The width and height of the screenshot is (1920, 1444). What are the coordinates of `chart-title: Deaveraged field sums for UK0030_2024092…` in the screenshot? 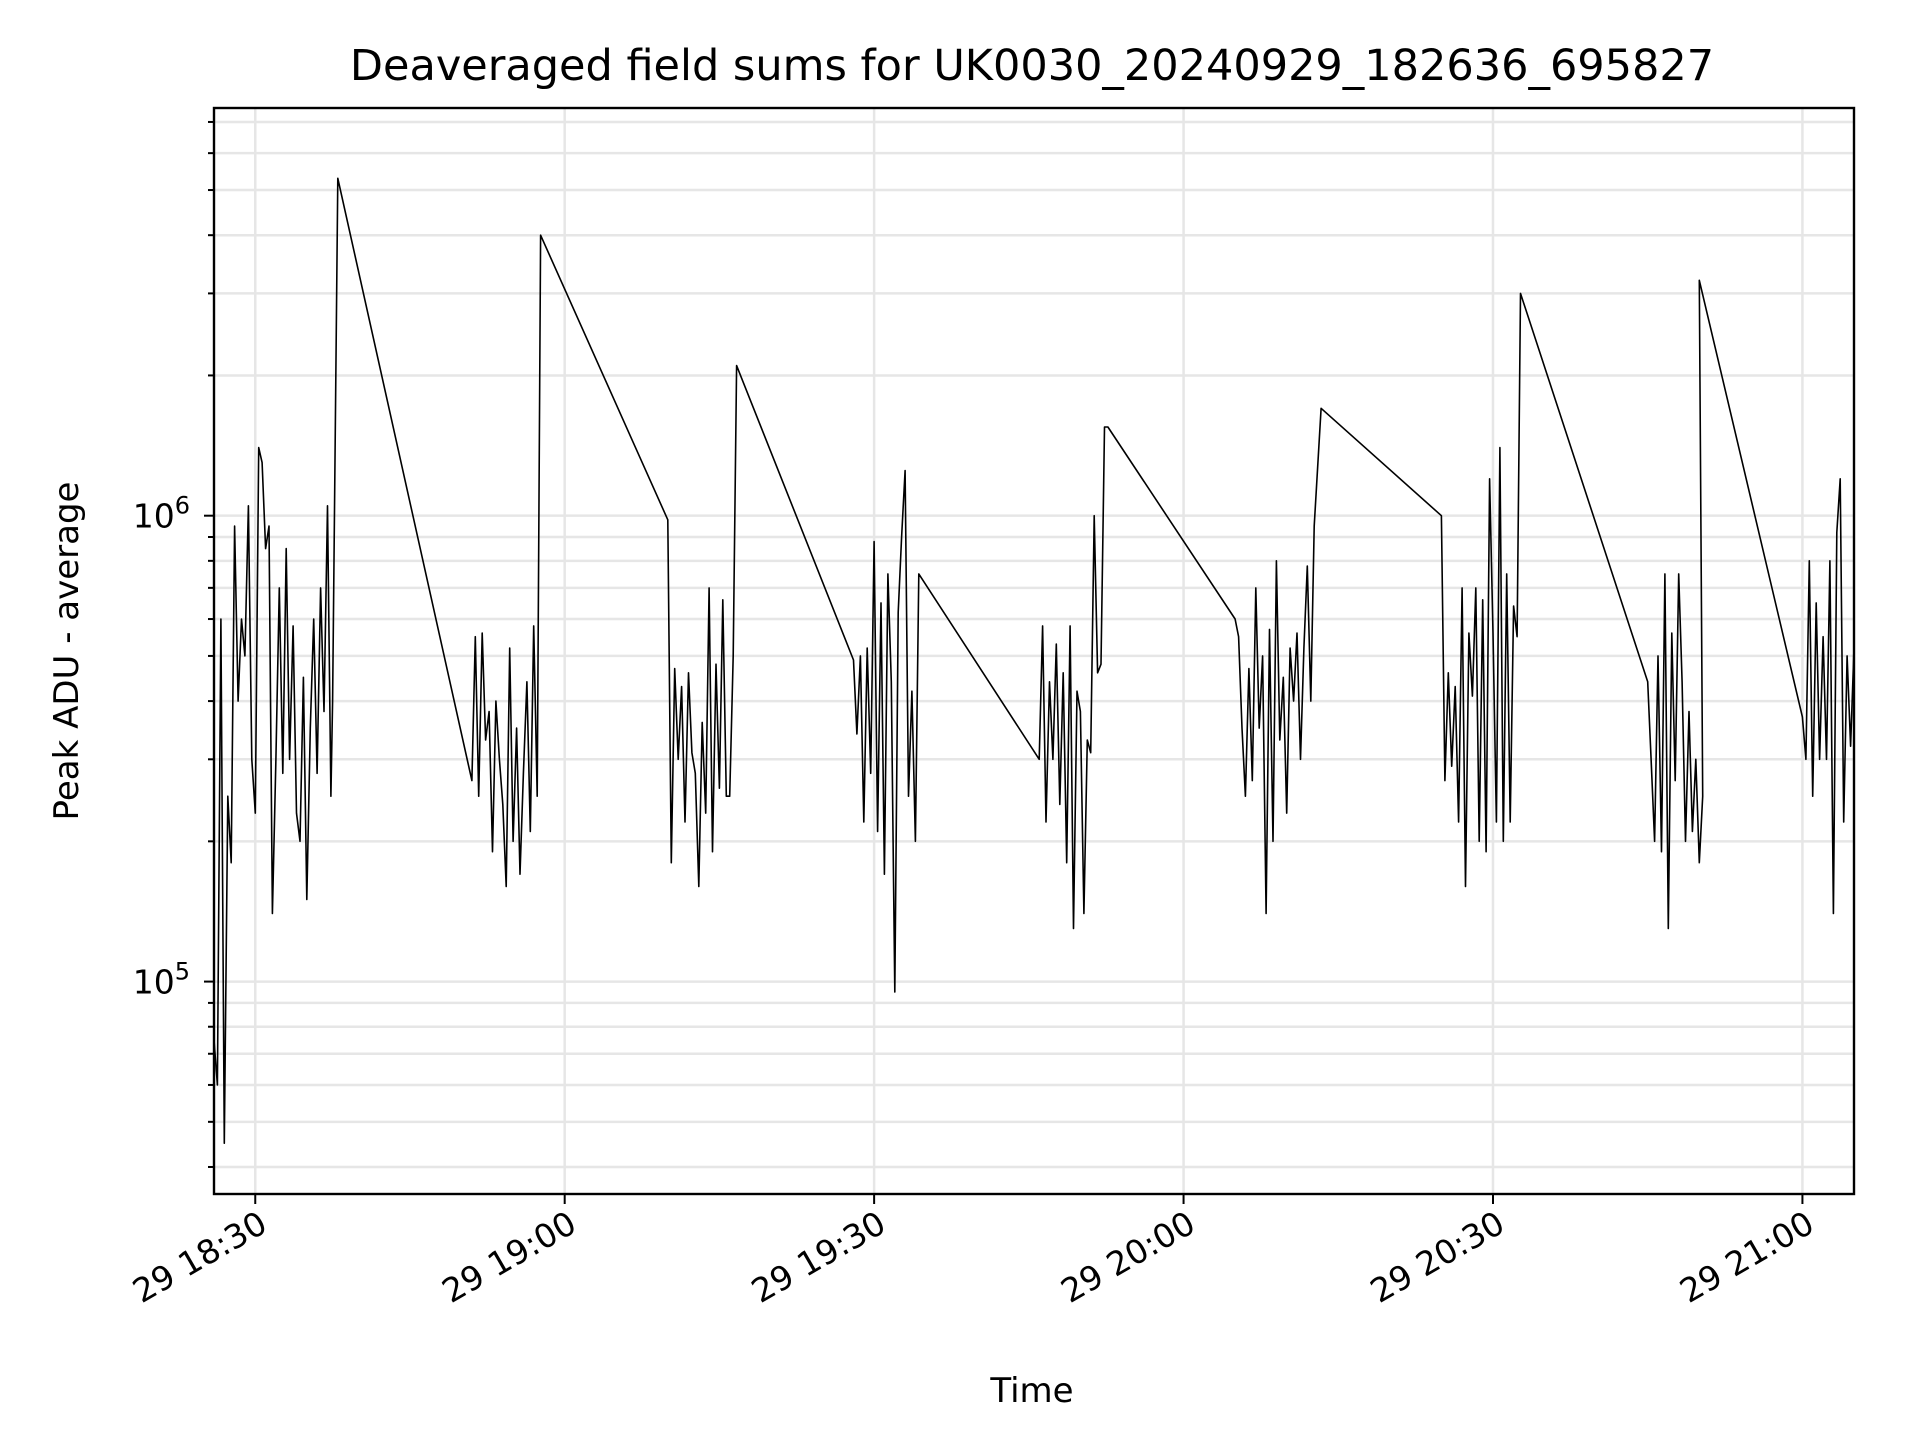 It's located at (1032, 66).